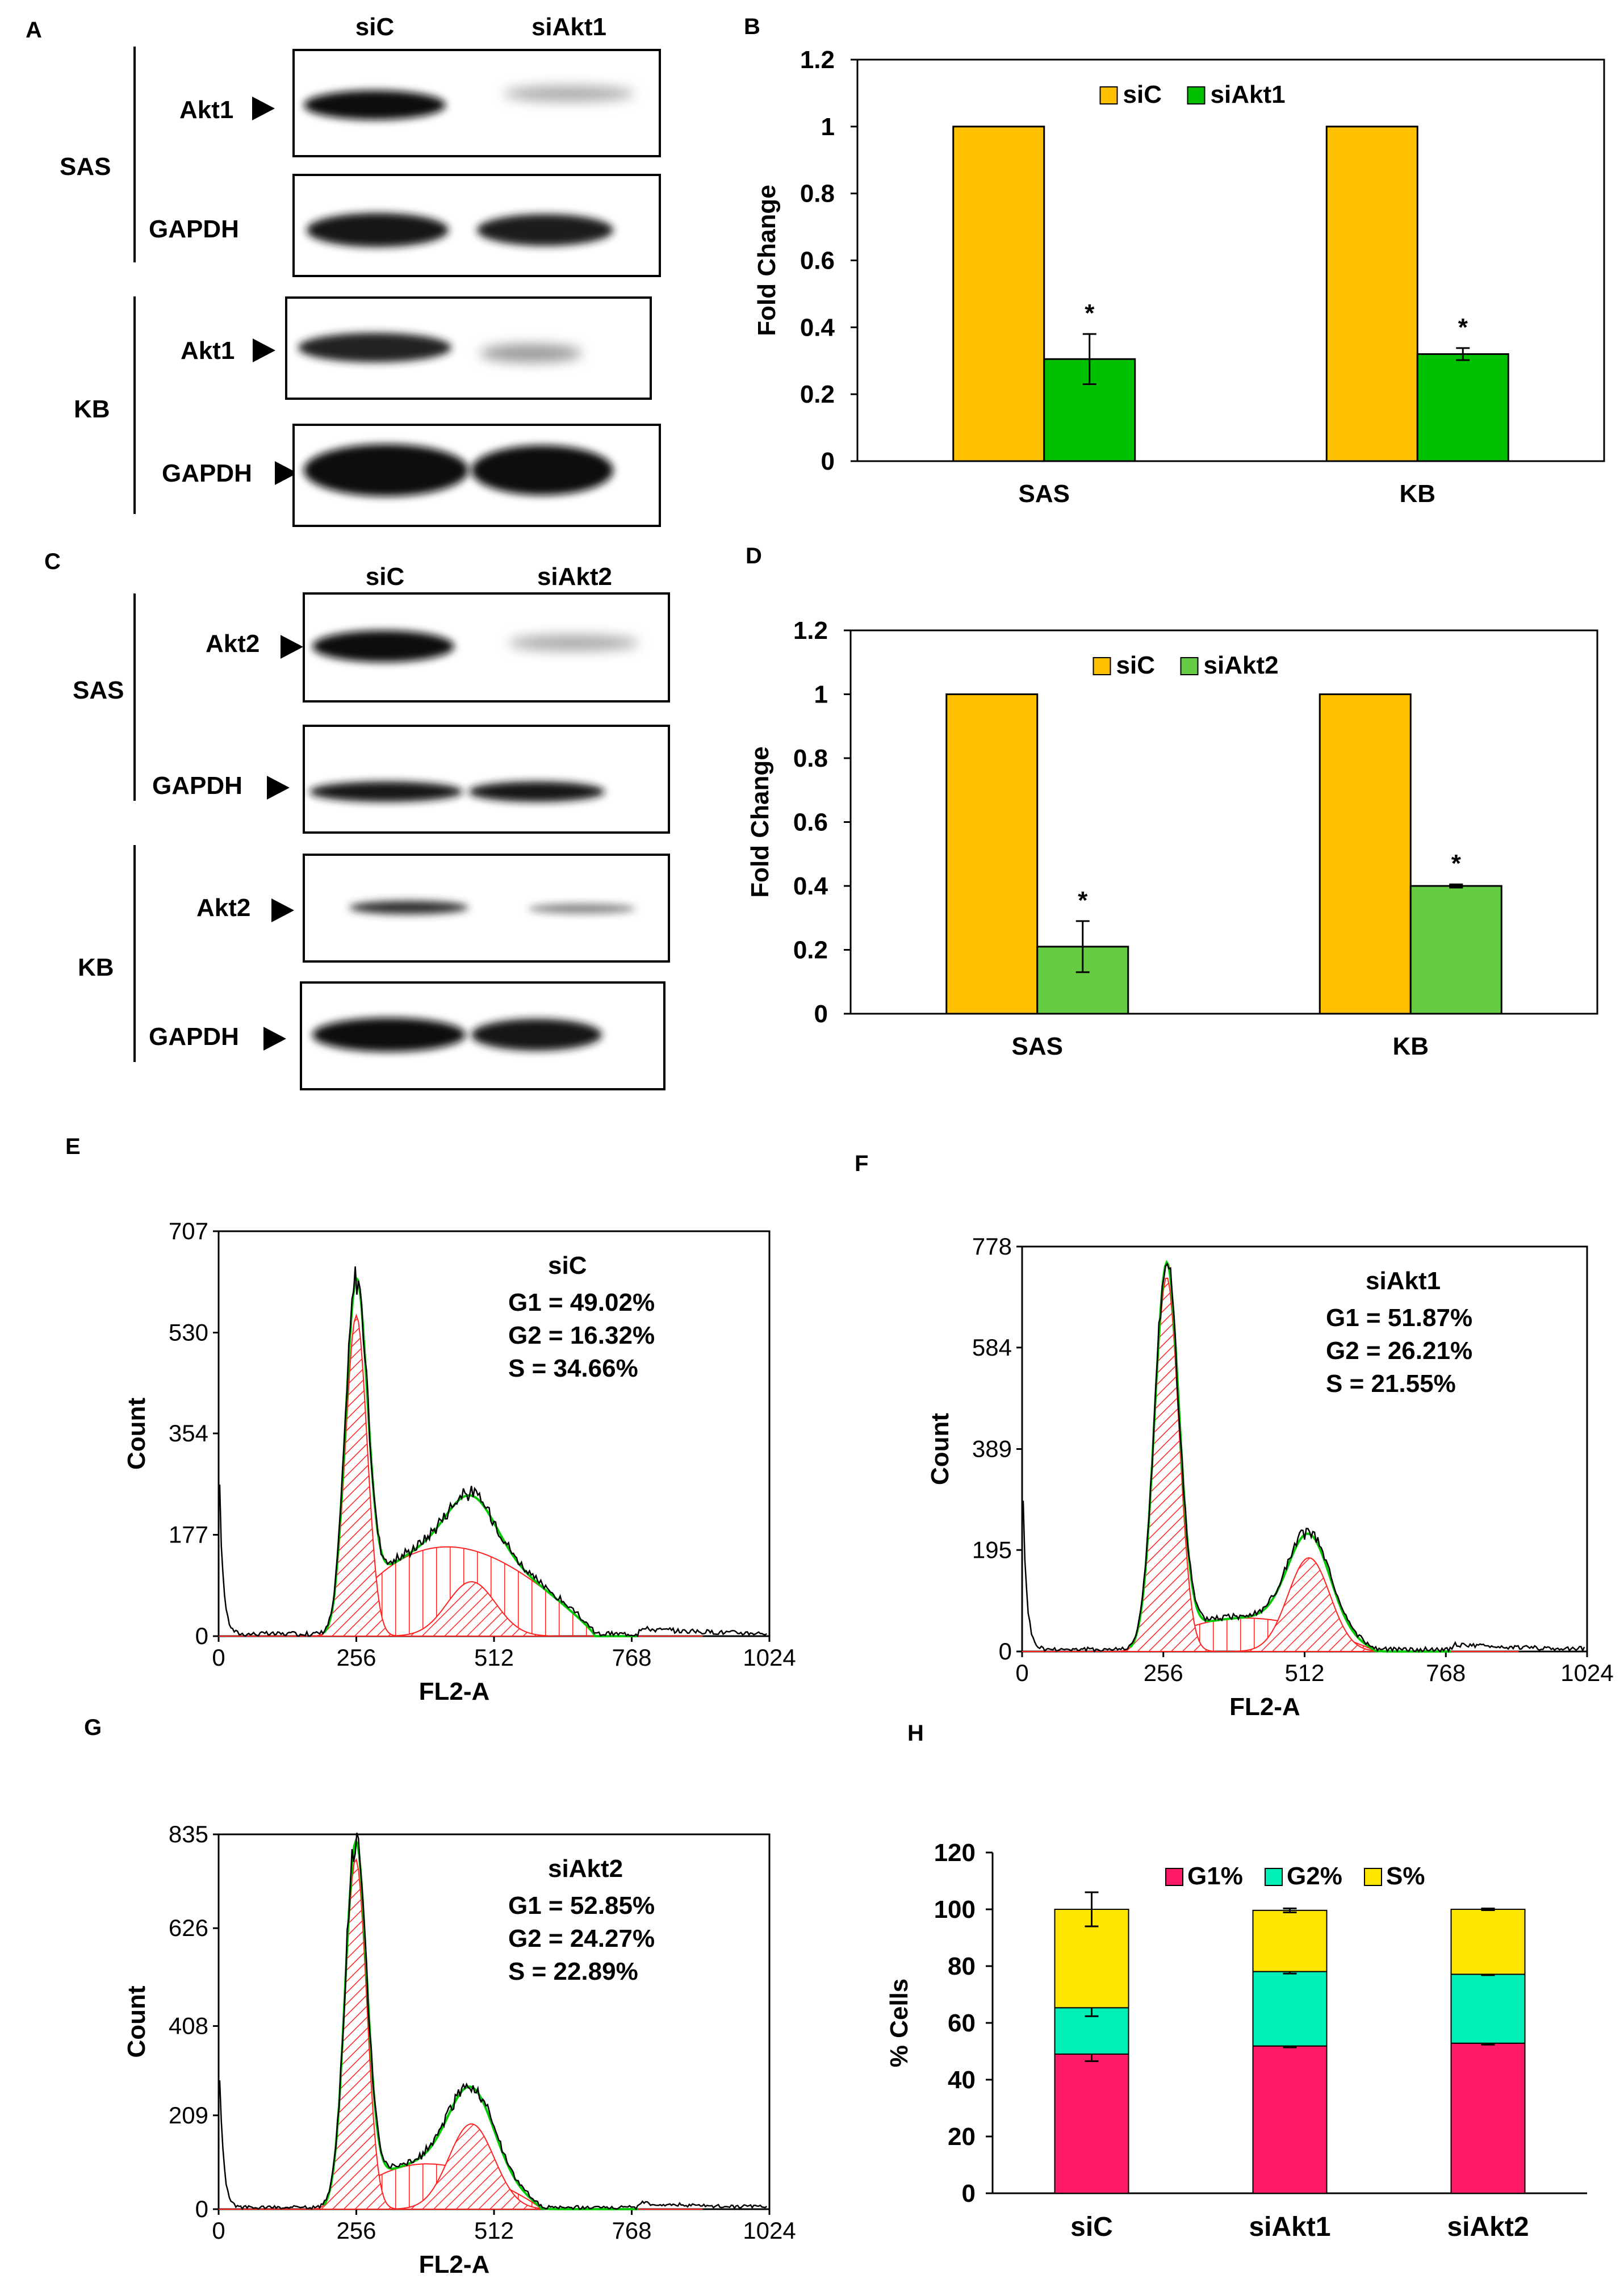  Describe the element at coordinates (992, 854) in the screenshot. I see `bar-sic` at that location.